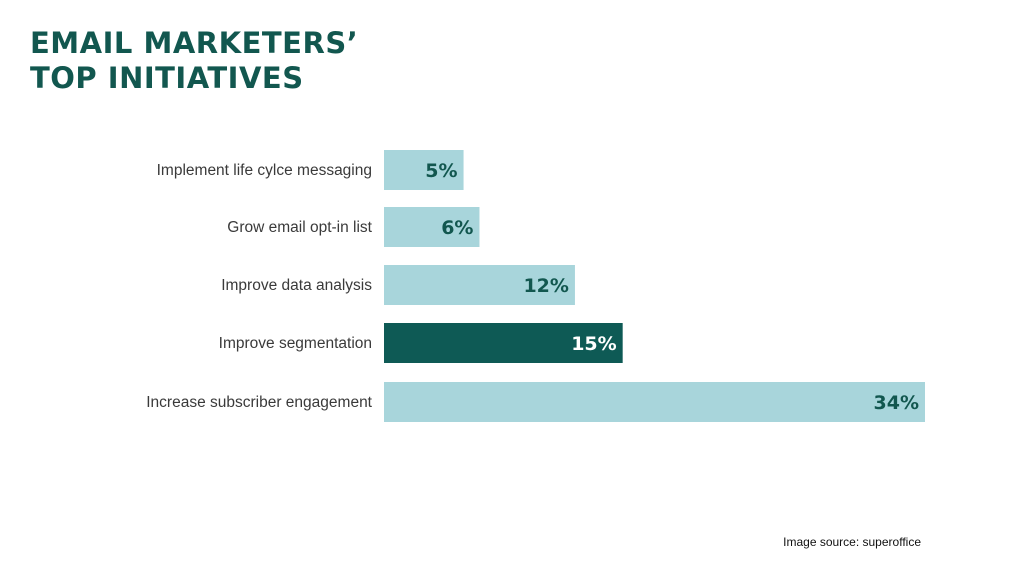 This screenshot has width=1024, height=576. What do you see at coordinates (432, 227) in the screenshot?
I see `bar-grow-email-opt-in-list` at bounding box center [432, 227].